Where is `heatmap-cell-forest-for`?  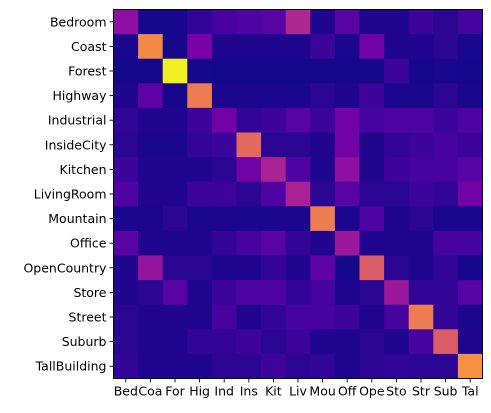 heatmap-cell-forest-for is located at coordinates (175, 71).